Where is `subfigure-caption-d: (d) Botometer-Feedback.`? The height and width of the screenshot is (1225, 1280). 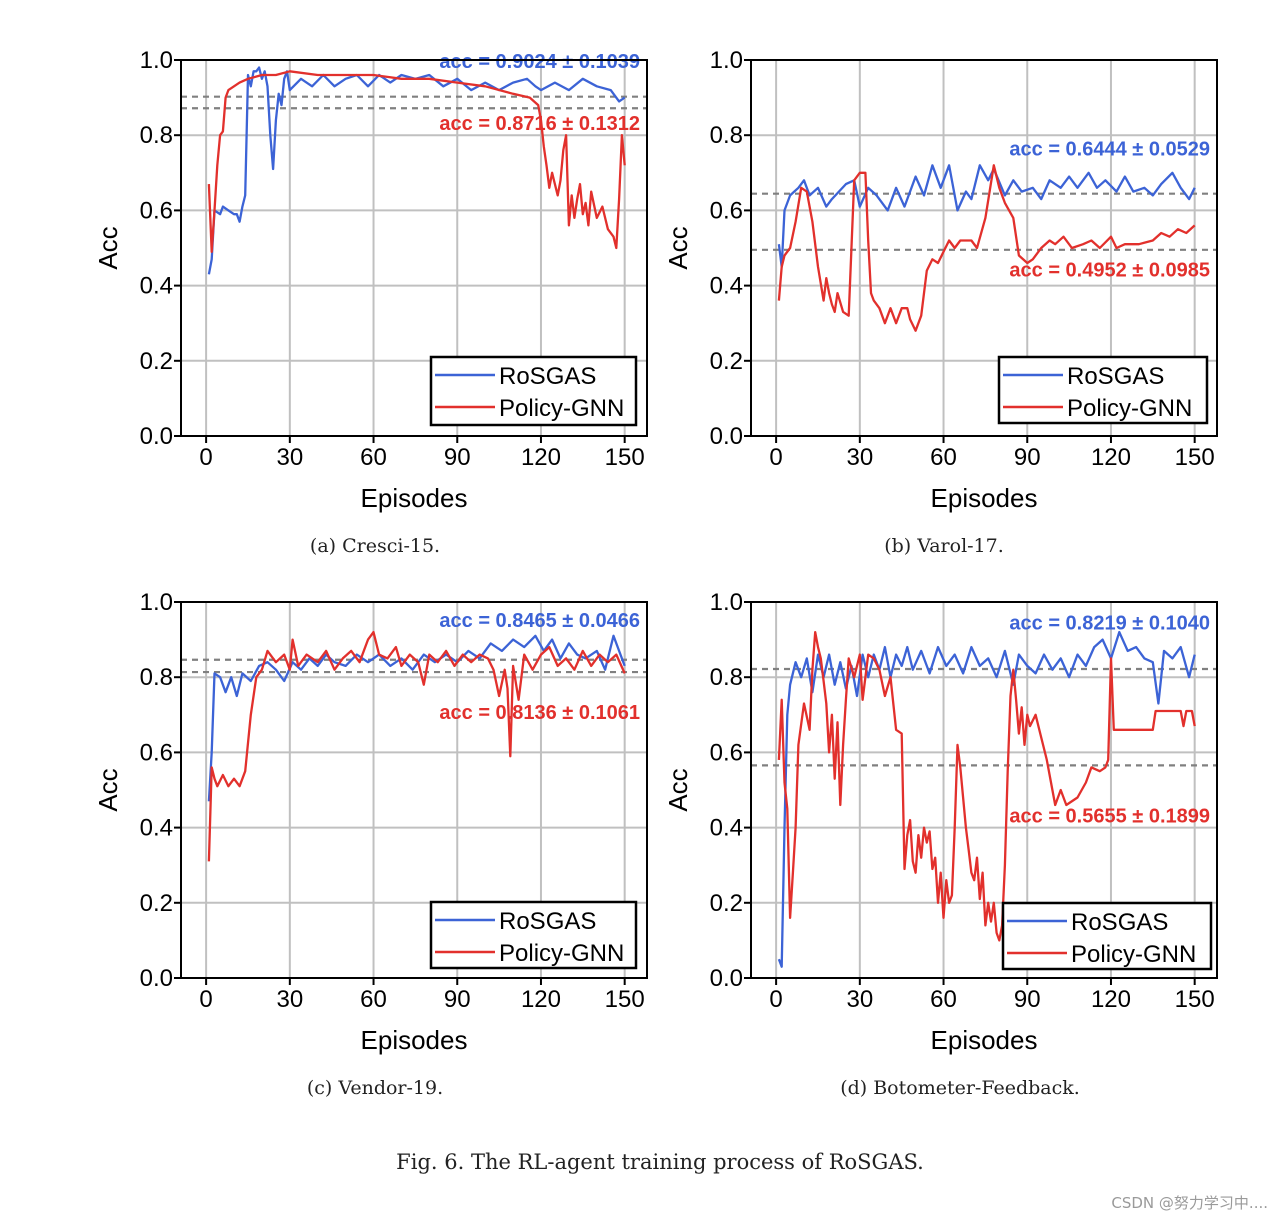 subfigure-caption-d: (d) Botometer-Feedback. is located at coordinates (960, 1088).